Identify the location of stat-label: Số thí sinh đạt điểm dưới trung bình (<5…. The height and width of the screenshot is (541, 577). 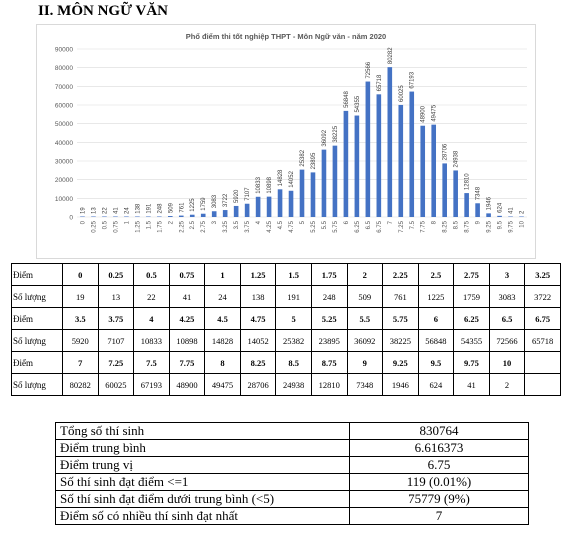
(202, 499).